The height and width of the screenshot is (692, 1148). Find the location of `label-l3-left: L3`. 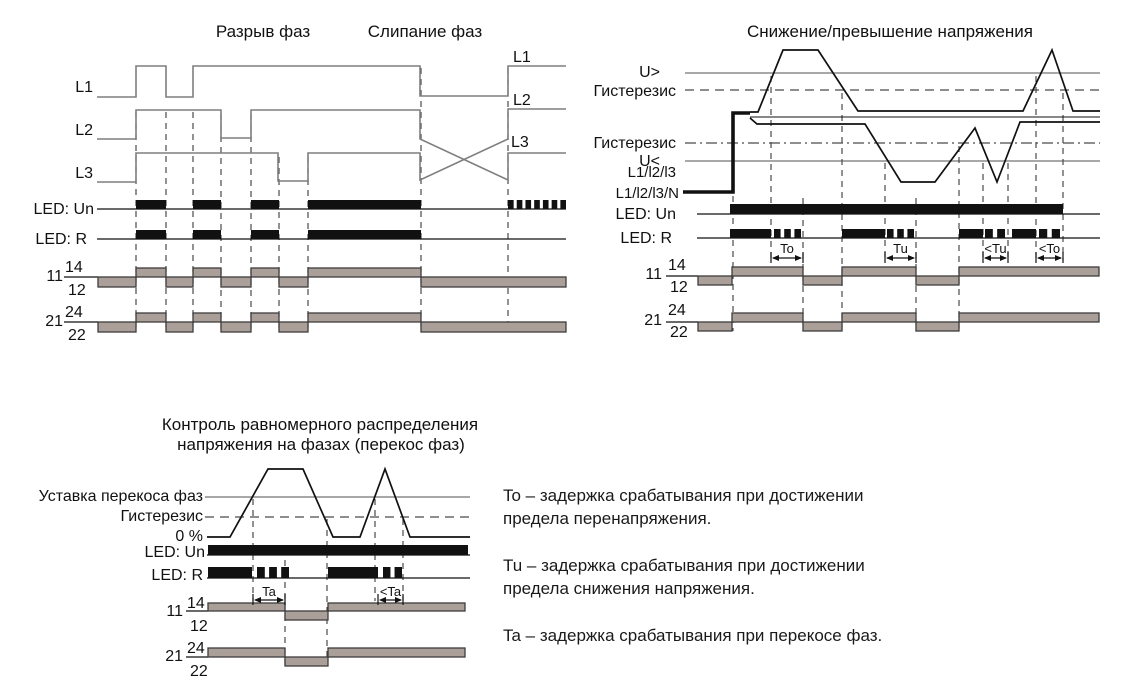

label-l3-left: L3 is located at coordinates (84, 173).